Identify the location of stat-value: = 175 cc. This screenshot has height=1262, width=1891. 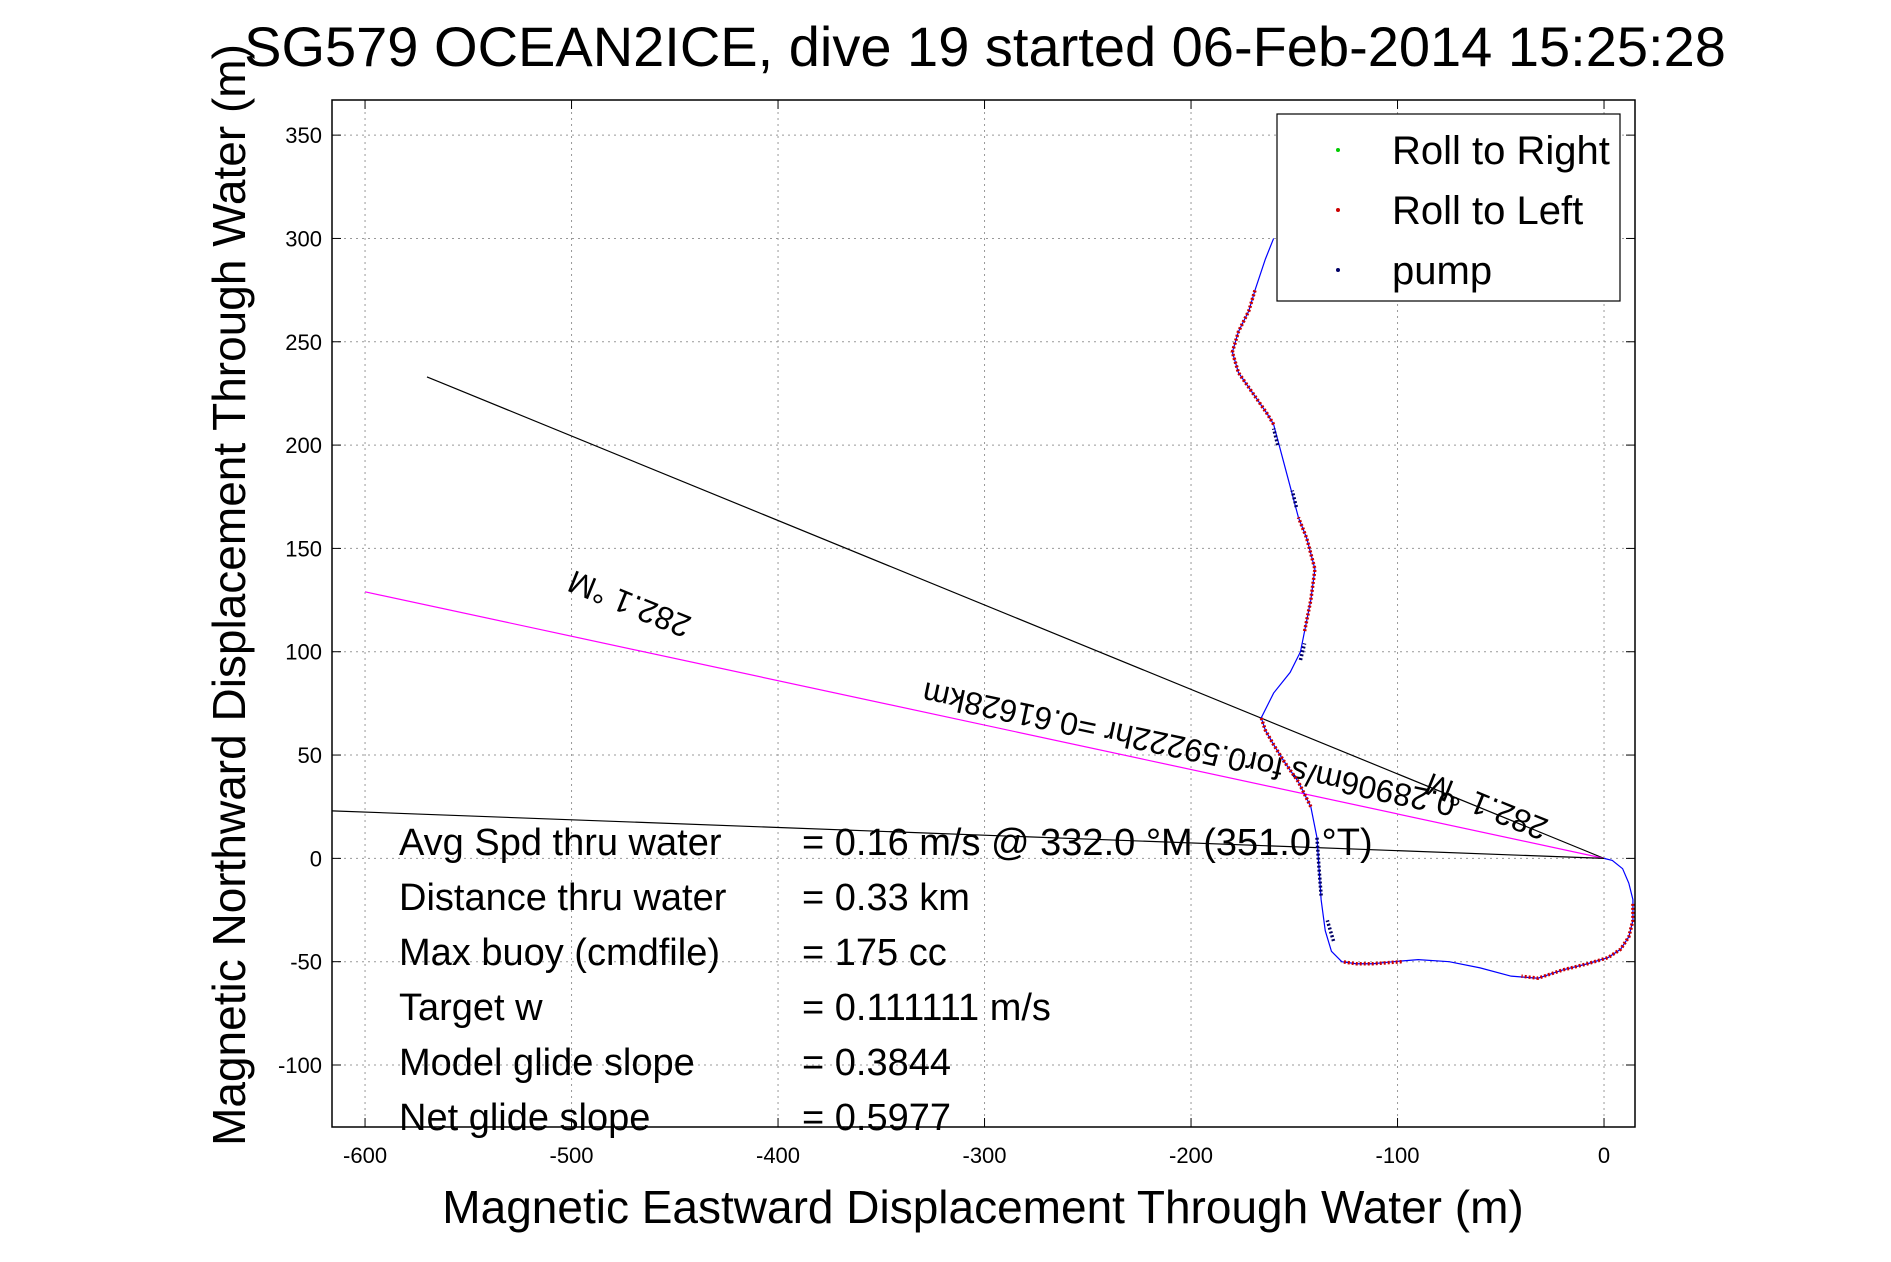
(874, 953).